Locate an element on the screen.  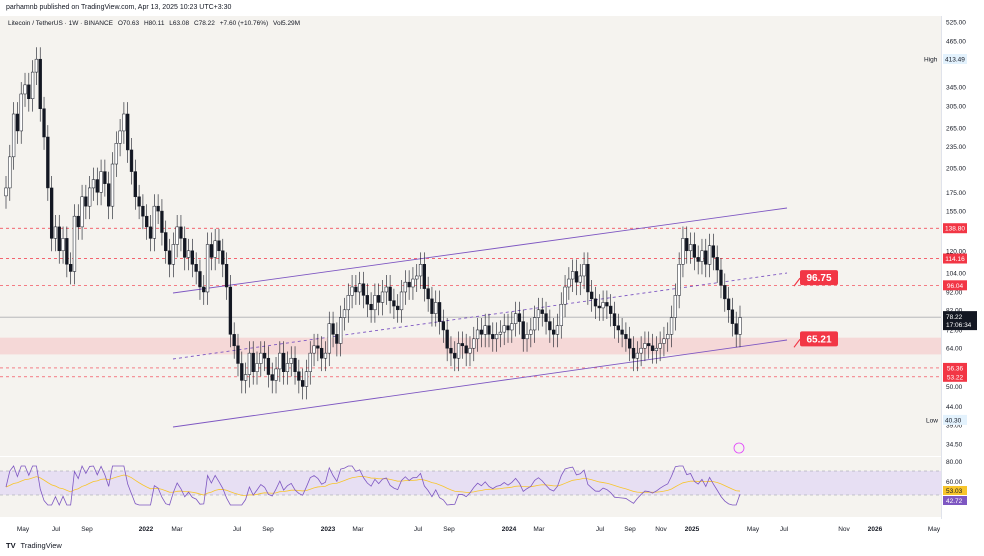
callout-label: 65.21 is located at coordinates (818, 339).